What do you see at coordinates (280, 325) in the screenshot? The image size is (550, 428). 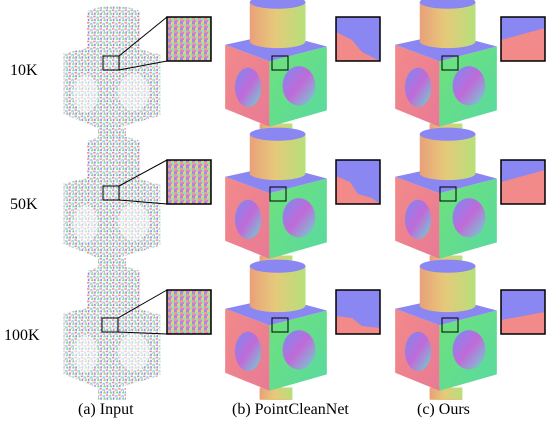 I see `selection-box-pcn-100k` at bounding box center [280, 325].